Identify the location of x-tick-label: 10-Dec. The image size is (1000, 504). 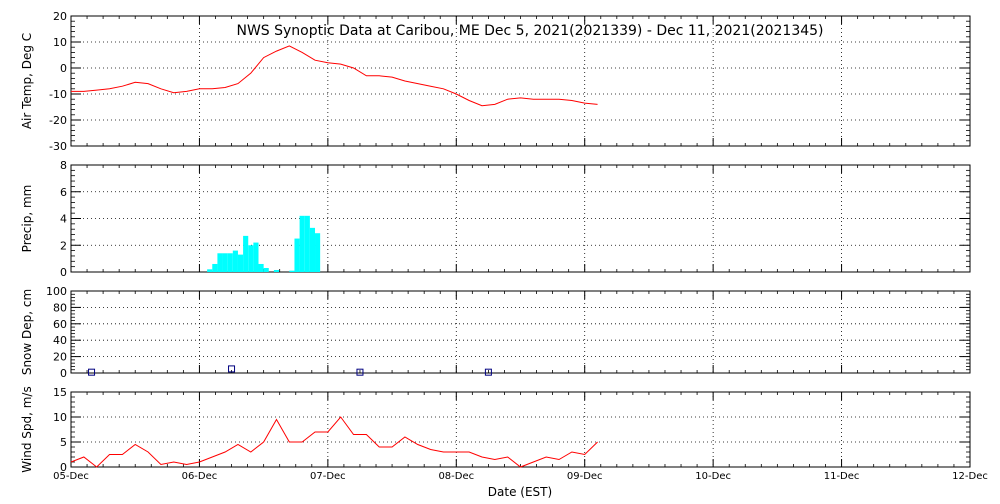
(713, 476).